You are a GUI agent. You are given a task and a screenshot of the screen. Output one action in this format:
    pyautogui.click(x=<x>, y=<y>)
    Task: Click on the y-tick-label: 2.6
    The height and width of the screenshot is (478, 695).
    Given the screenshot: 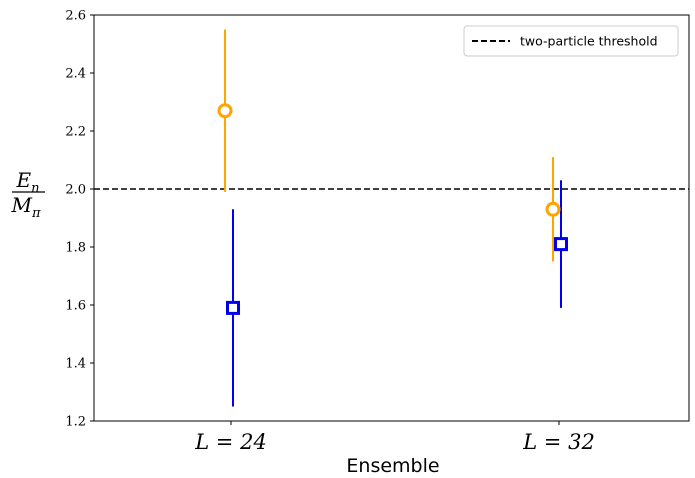 What is the action you would take?
    pyautogui.click(x=75, y=16)
    